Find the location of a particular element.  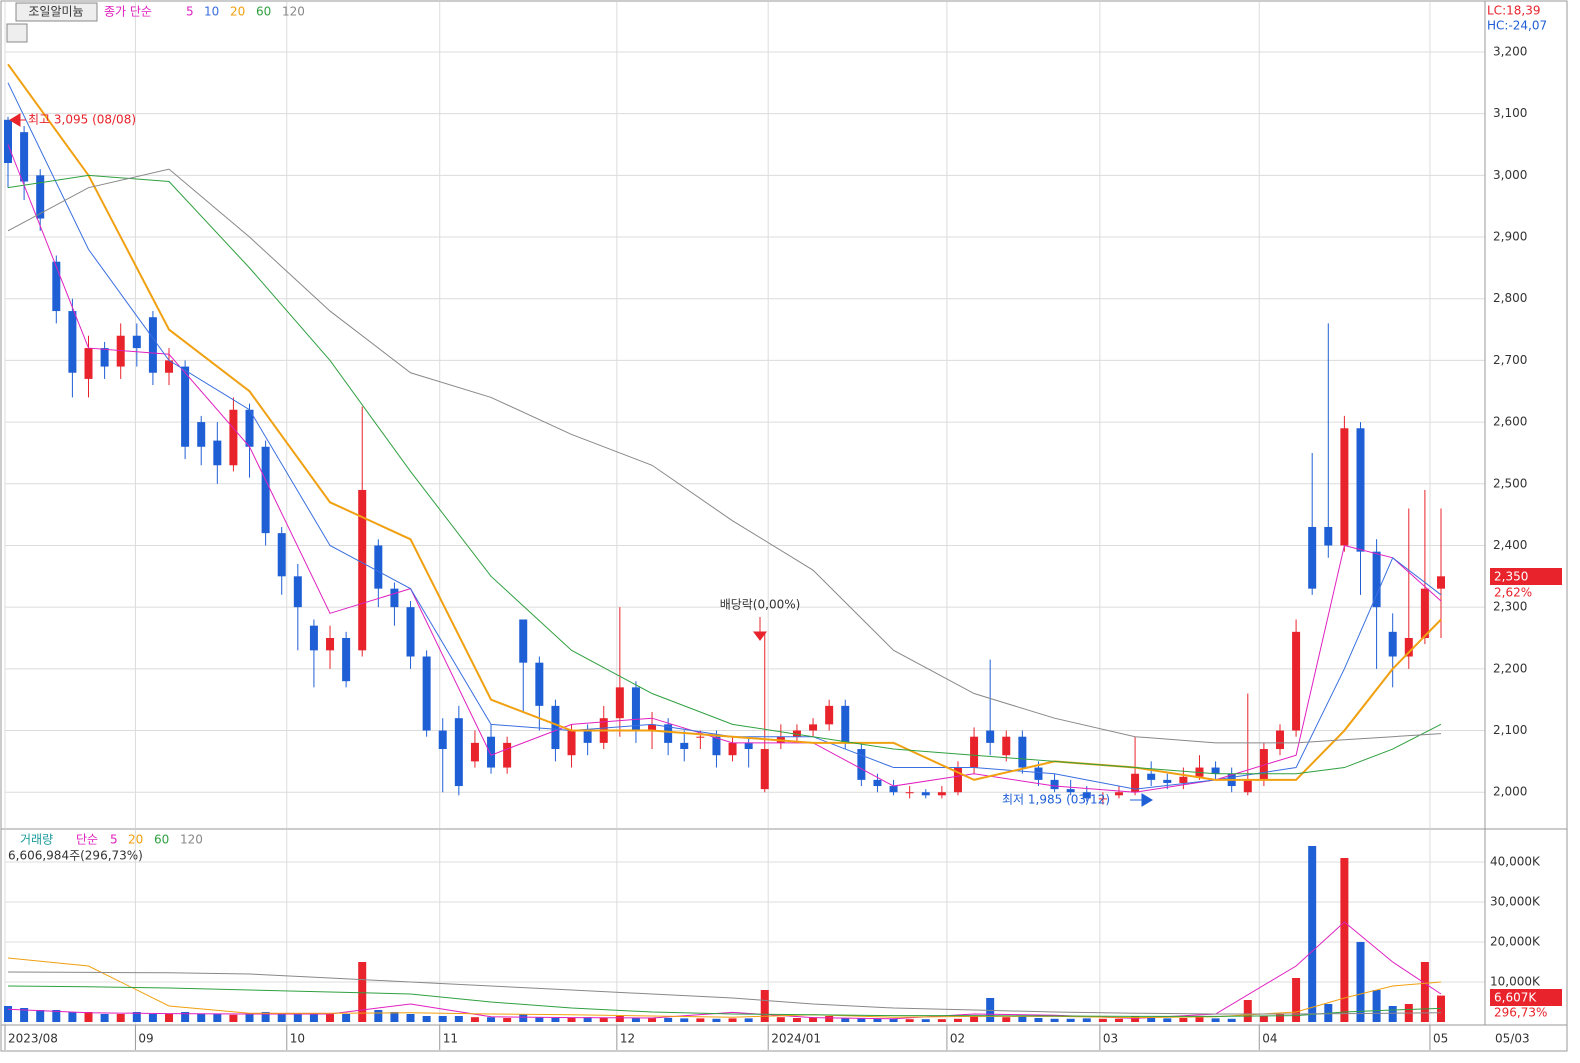

y-tick-label: 2,900 is located at coordinates (1510, 237).